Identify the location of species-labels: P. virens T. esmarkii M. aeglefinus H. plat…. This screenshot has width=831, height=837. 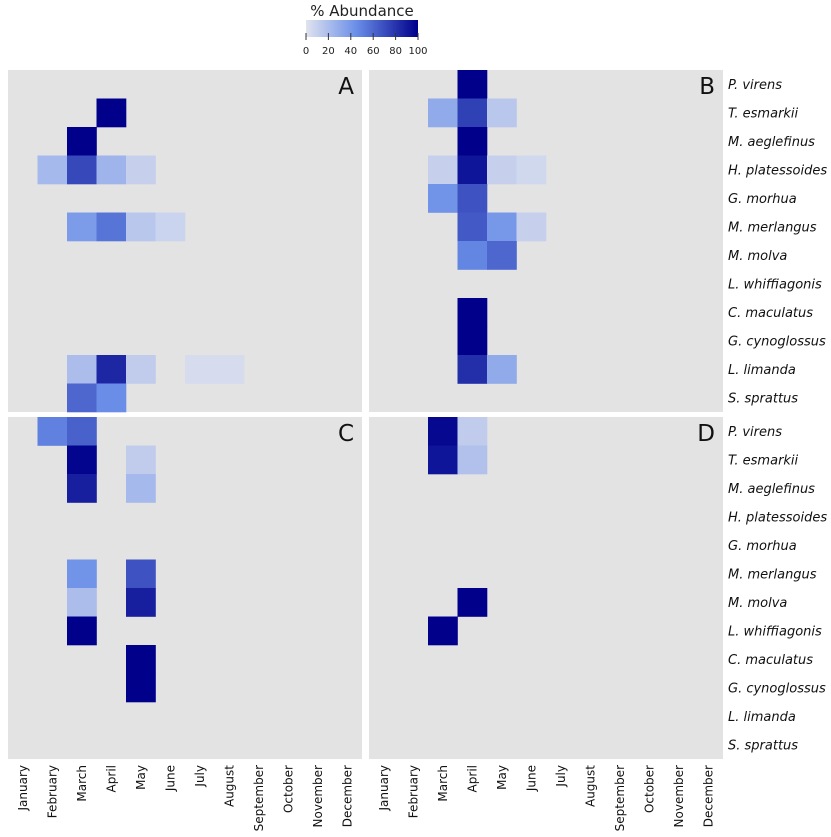
(777, 415).